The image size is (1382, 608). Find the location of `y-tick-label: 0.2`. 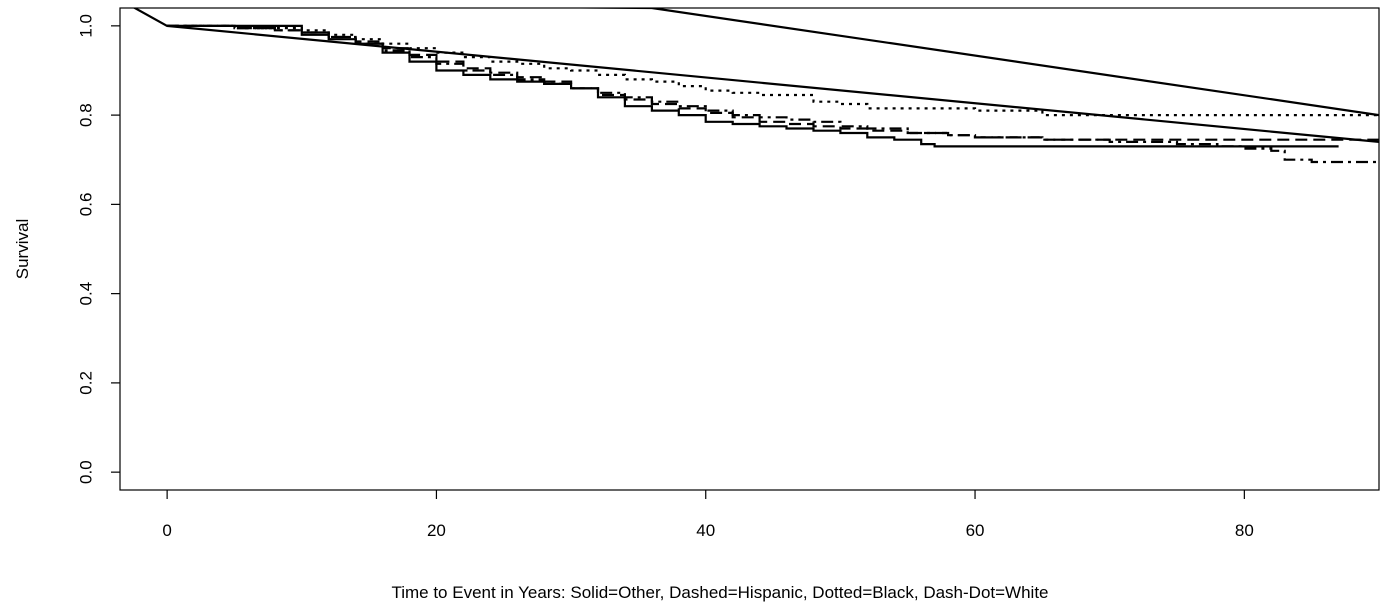

y-tick-label: 0.2 is located at coordinates (86, 383).